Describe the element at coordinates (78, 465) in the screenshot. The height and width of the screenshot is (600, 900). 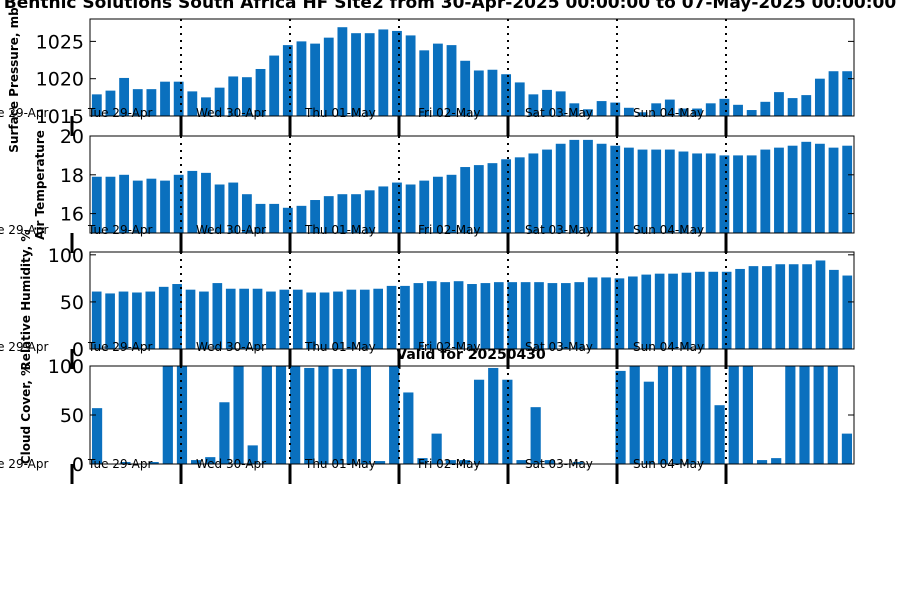
I see `y-tick-label: 0` at that location.